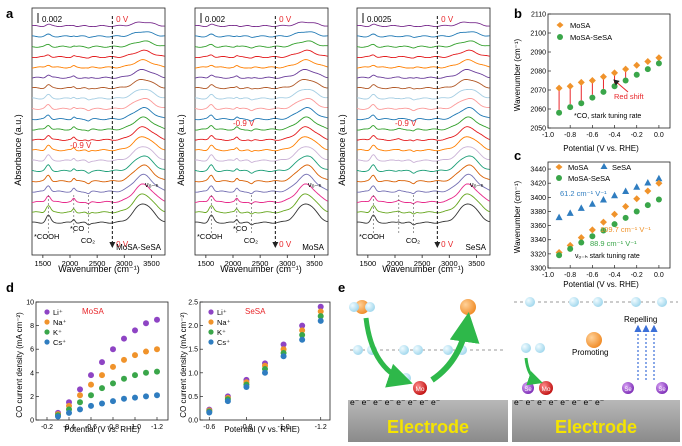  I want to click on desorb-arrow-left, so click(455, 347).